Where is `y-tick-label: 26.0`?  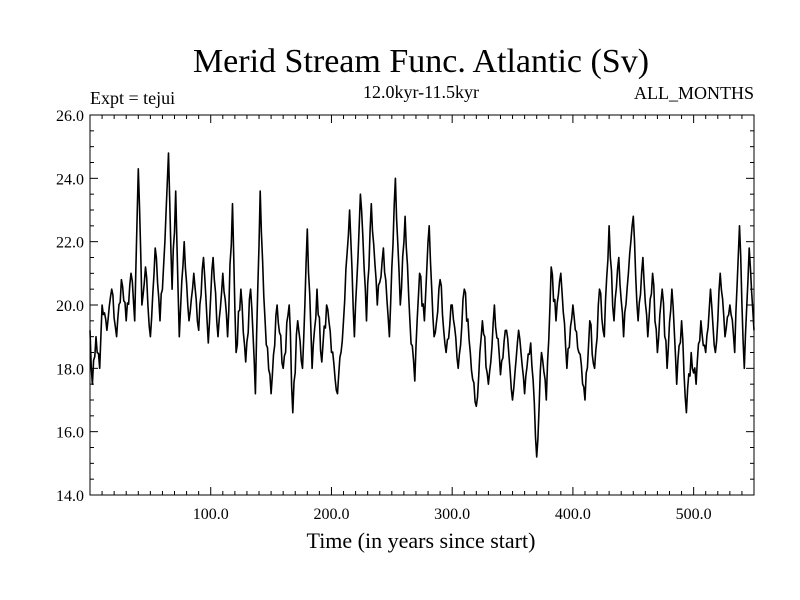 y-tick-label: 26.0 is located at coordinates (70, 116).